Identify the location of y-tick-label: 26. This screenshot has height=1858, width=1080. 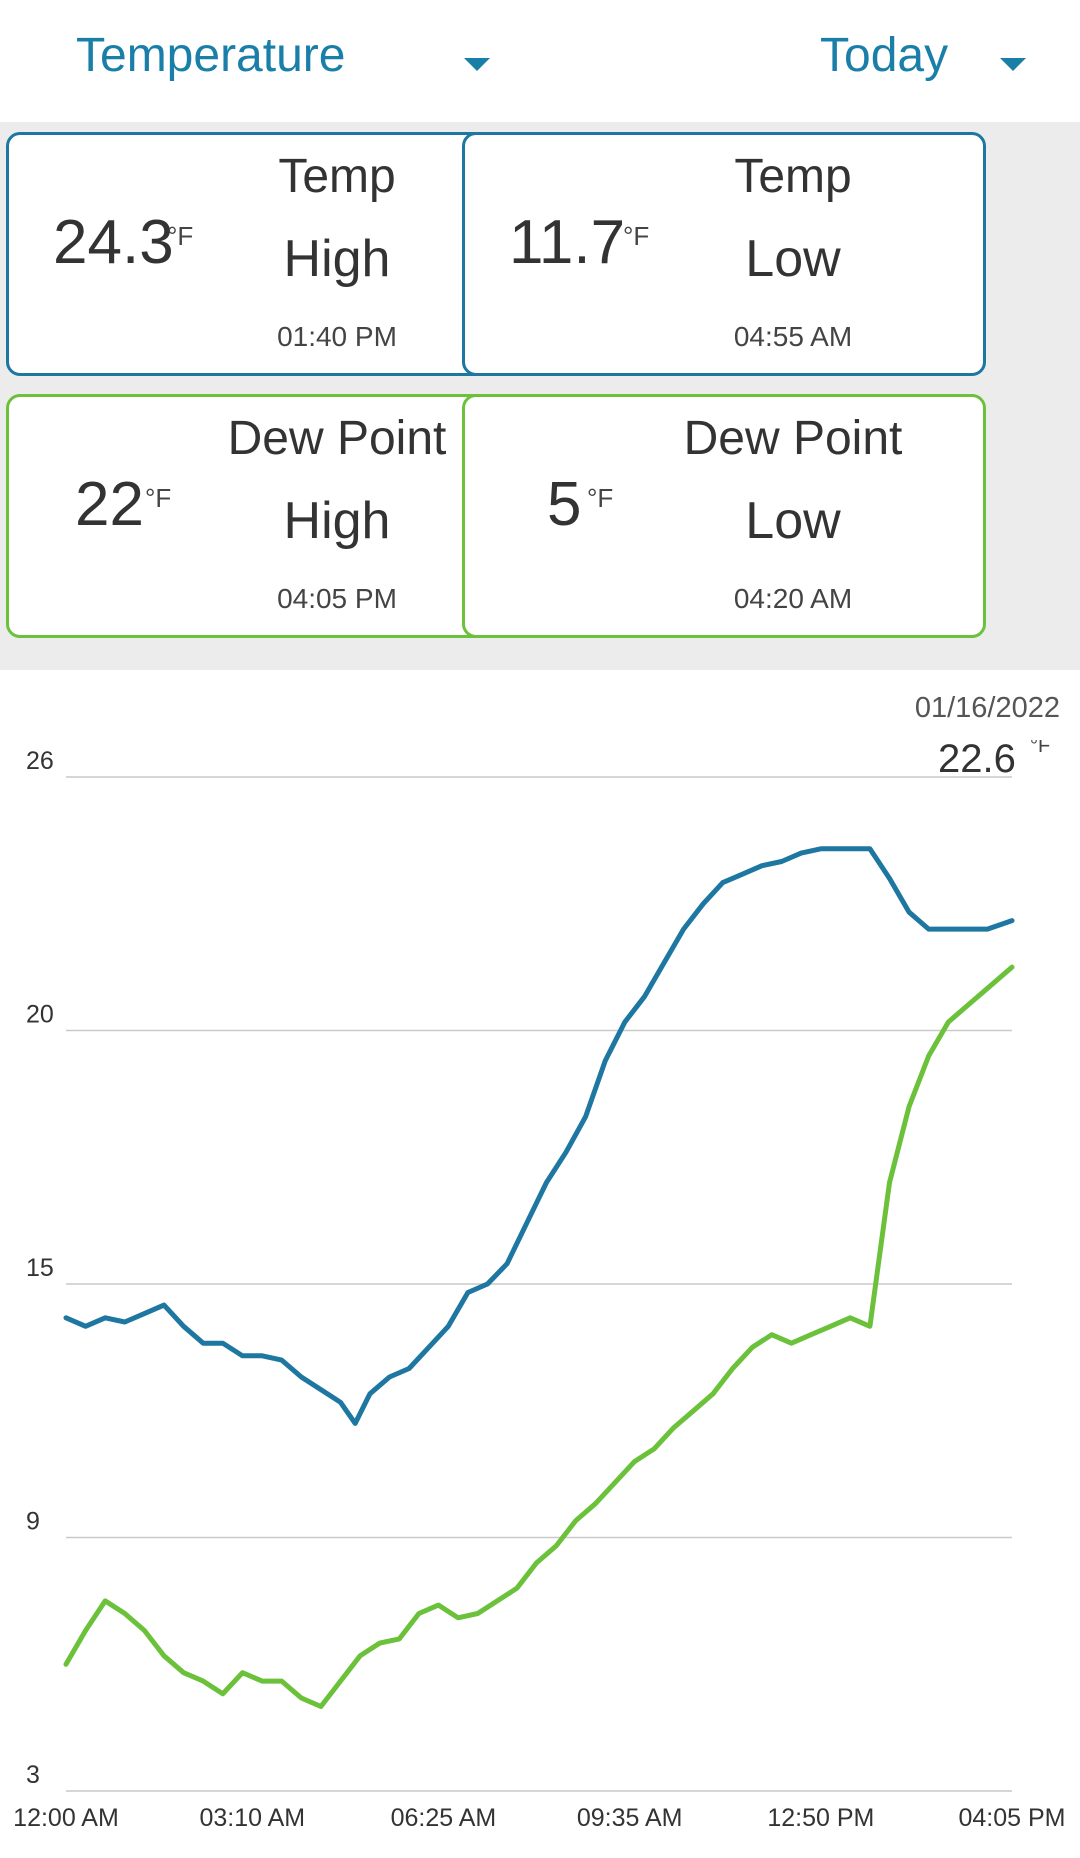
(40, 761).